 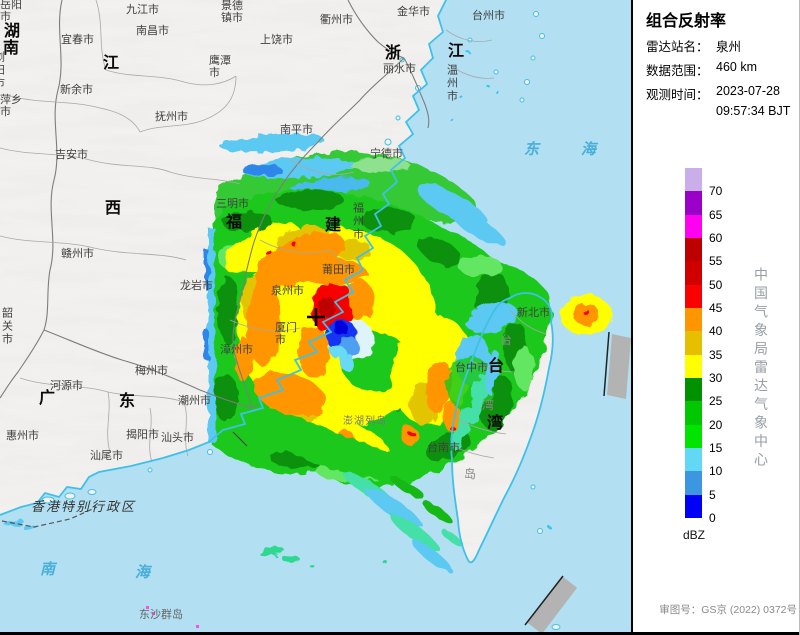 What do you see at coordinates (694, 535) in the screenshot?
I see `scale-unit-label: dBZ` at bounding box center [694, 535].